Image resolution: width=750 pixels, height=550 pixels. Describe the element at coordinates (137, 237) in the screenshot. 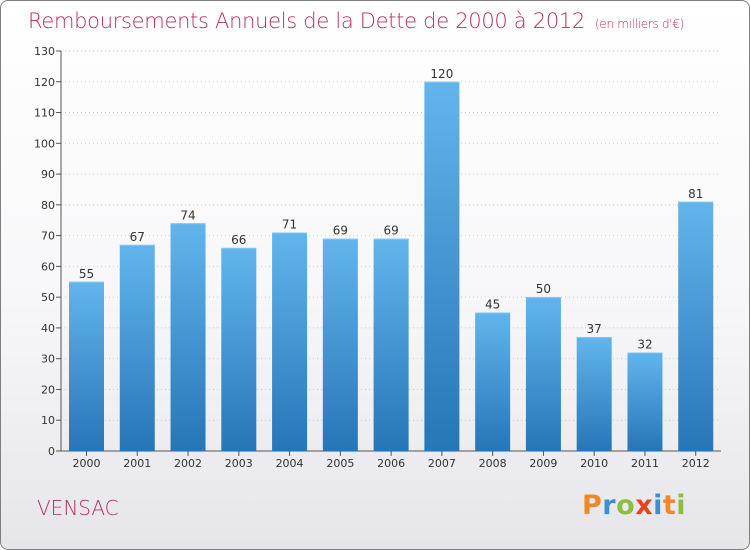

I see `data-label: 67` at that location.